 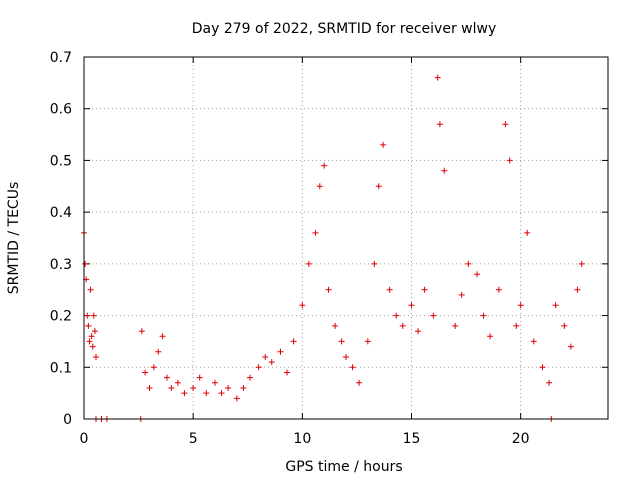 What do you see at coordinates (67, 420) in the screenshot?
I see `y-tick-label: 0` at bounding box center [67, 420].